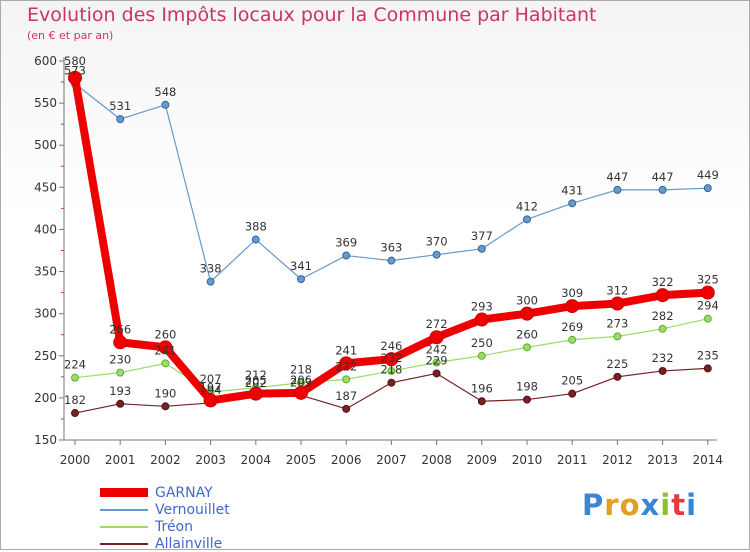 This screenshot has width=750, height=552. I want to click on data-label-treon: 207, so click(211, 379).